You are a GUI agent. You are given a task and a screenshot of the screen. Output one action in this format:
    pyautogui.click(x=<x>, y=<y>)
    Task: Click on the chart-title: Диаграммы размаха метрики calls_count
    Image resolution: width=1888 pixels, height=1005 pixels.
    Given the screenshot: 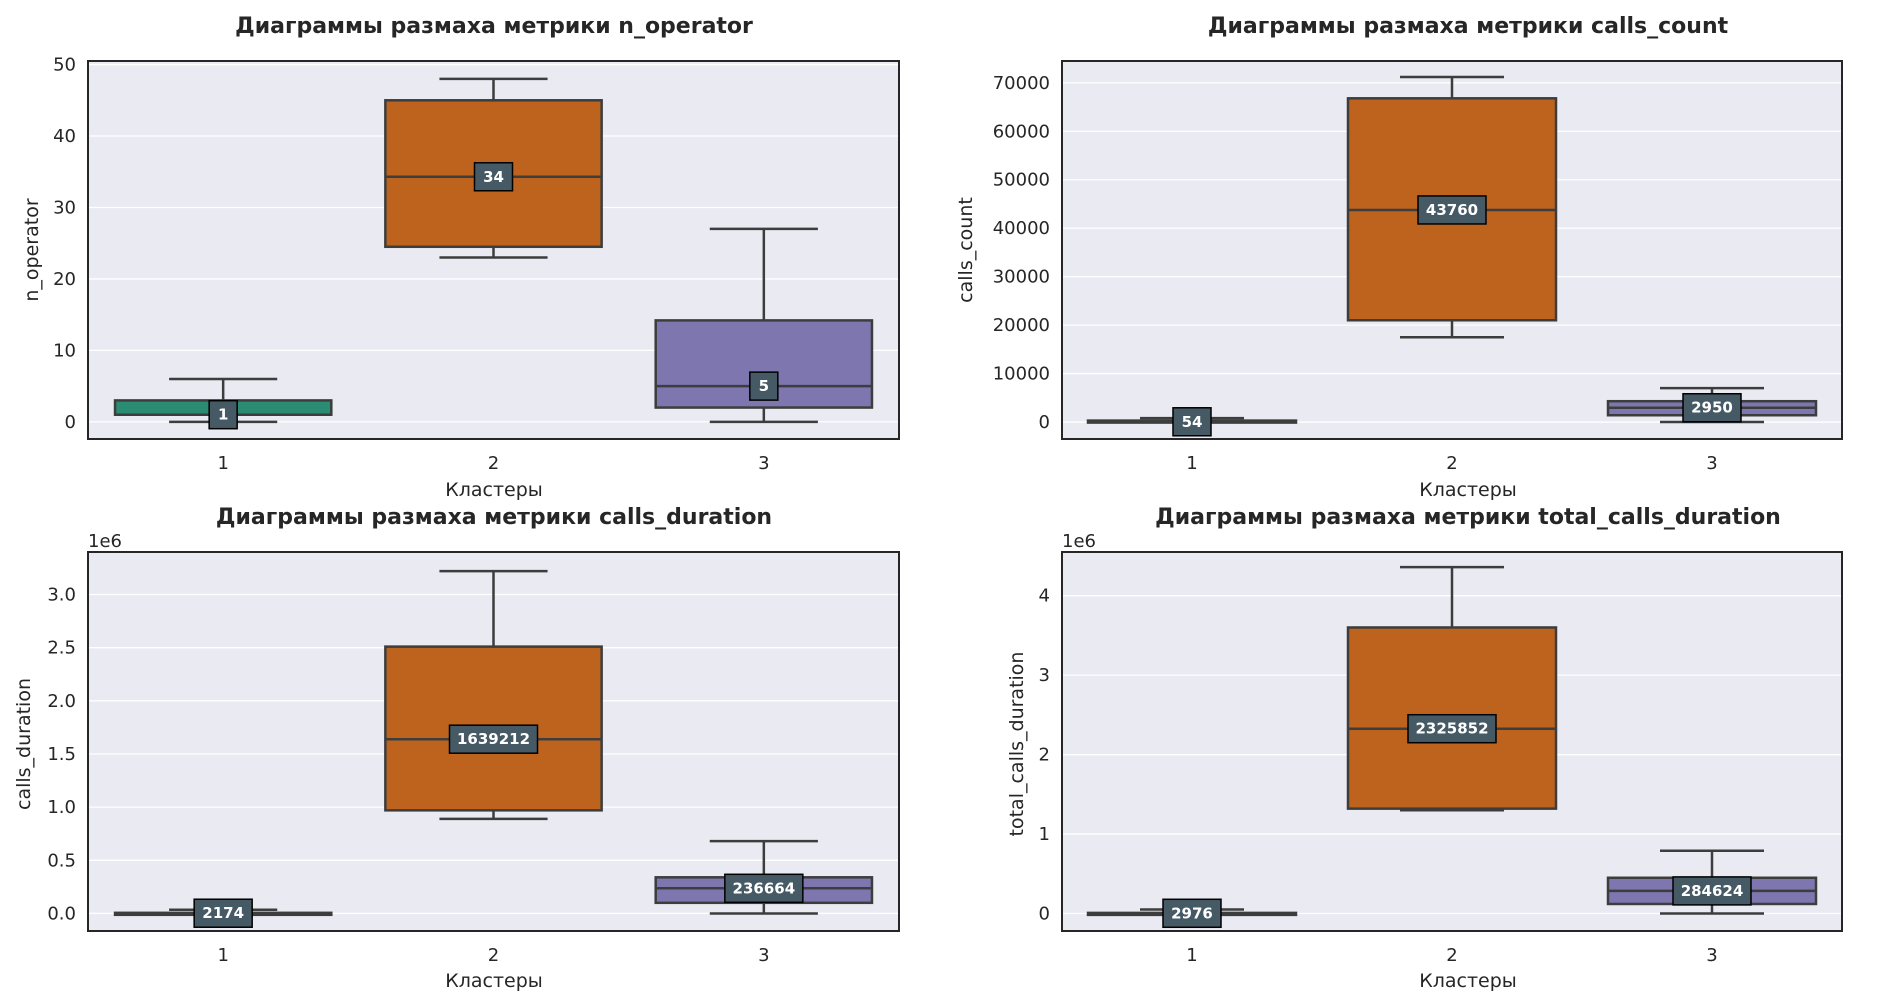 What is the action you would take?
    pyautogui.click(x=1468, y=26)
    